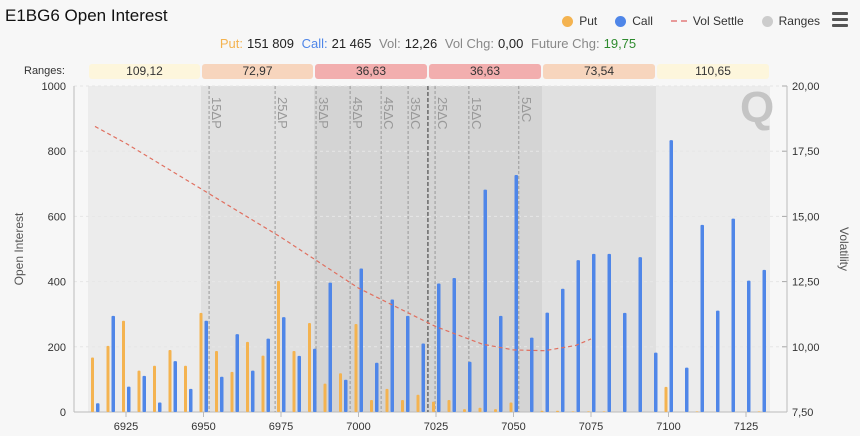 The image size is (860, 436). I want to click on y-tick-label: 200, so click(57, 348).